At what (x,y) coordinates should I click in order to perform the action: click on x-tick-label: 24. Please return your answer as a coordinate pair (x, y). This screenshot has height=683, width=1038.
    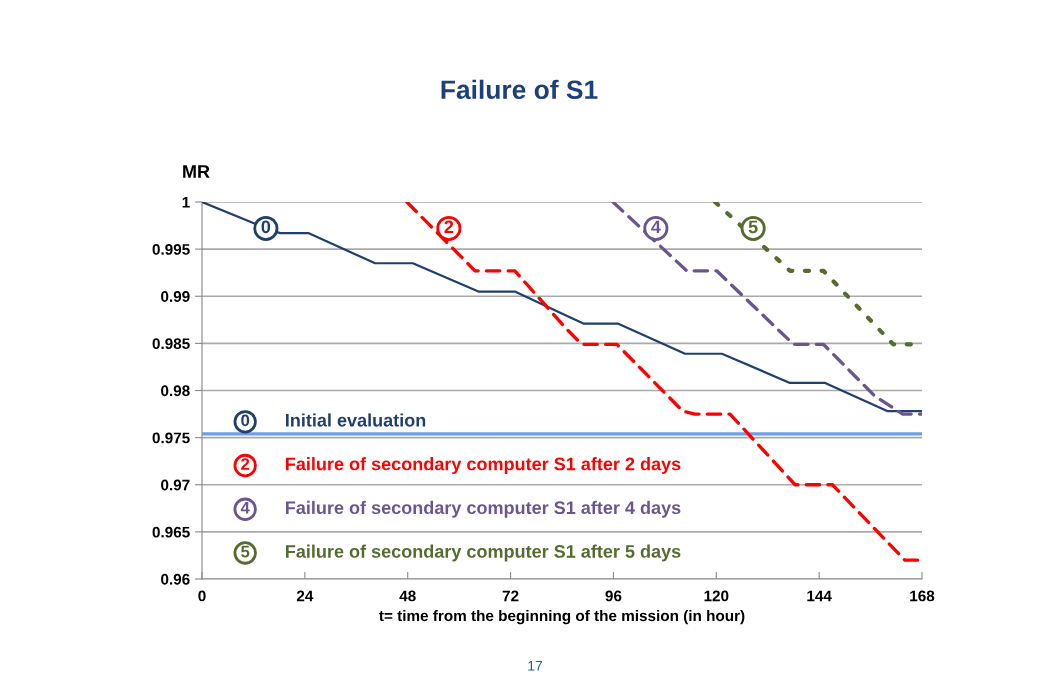
    Looking at the image, I should click on (305, 596).